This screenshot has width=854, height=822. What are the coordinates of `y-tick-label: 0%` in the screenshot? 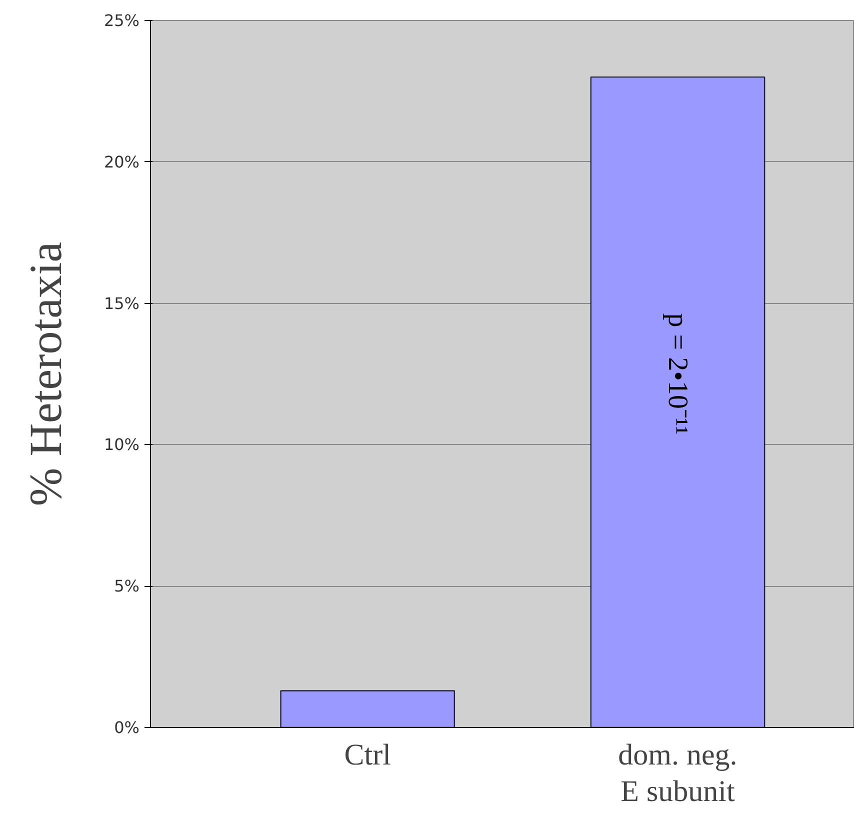 It's located at (127, 727).